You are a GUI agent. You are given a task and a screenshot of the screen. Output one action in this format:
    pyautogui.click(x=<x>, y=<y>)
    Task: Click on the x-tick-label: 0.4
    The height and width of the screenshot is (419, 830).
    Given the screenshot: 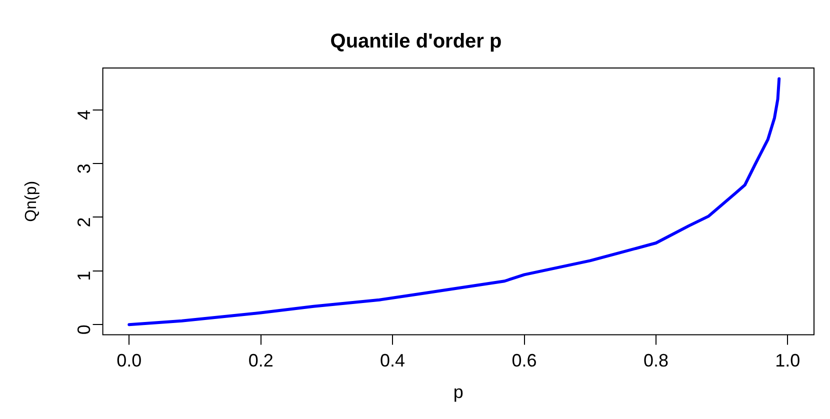 What is the action you would take?
    pyautogui.click(x=393, y=360)
    